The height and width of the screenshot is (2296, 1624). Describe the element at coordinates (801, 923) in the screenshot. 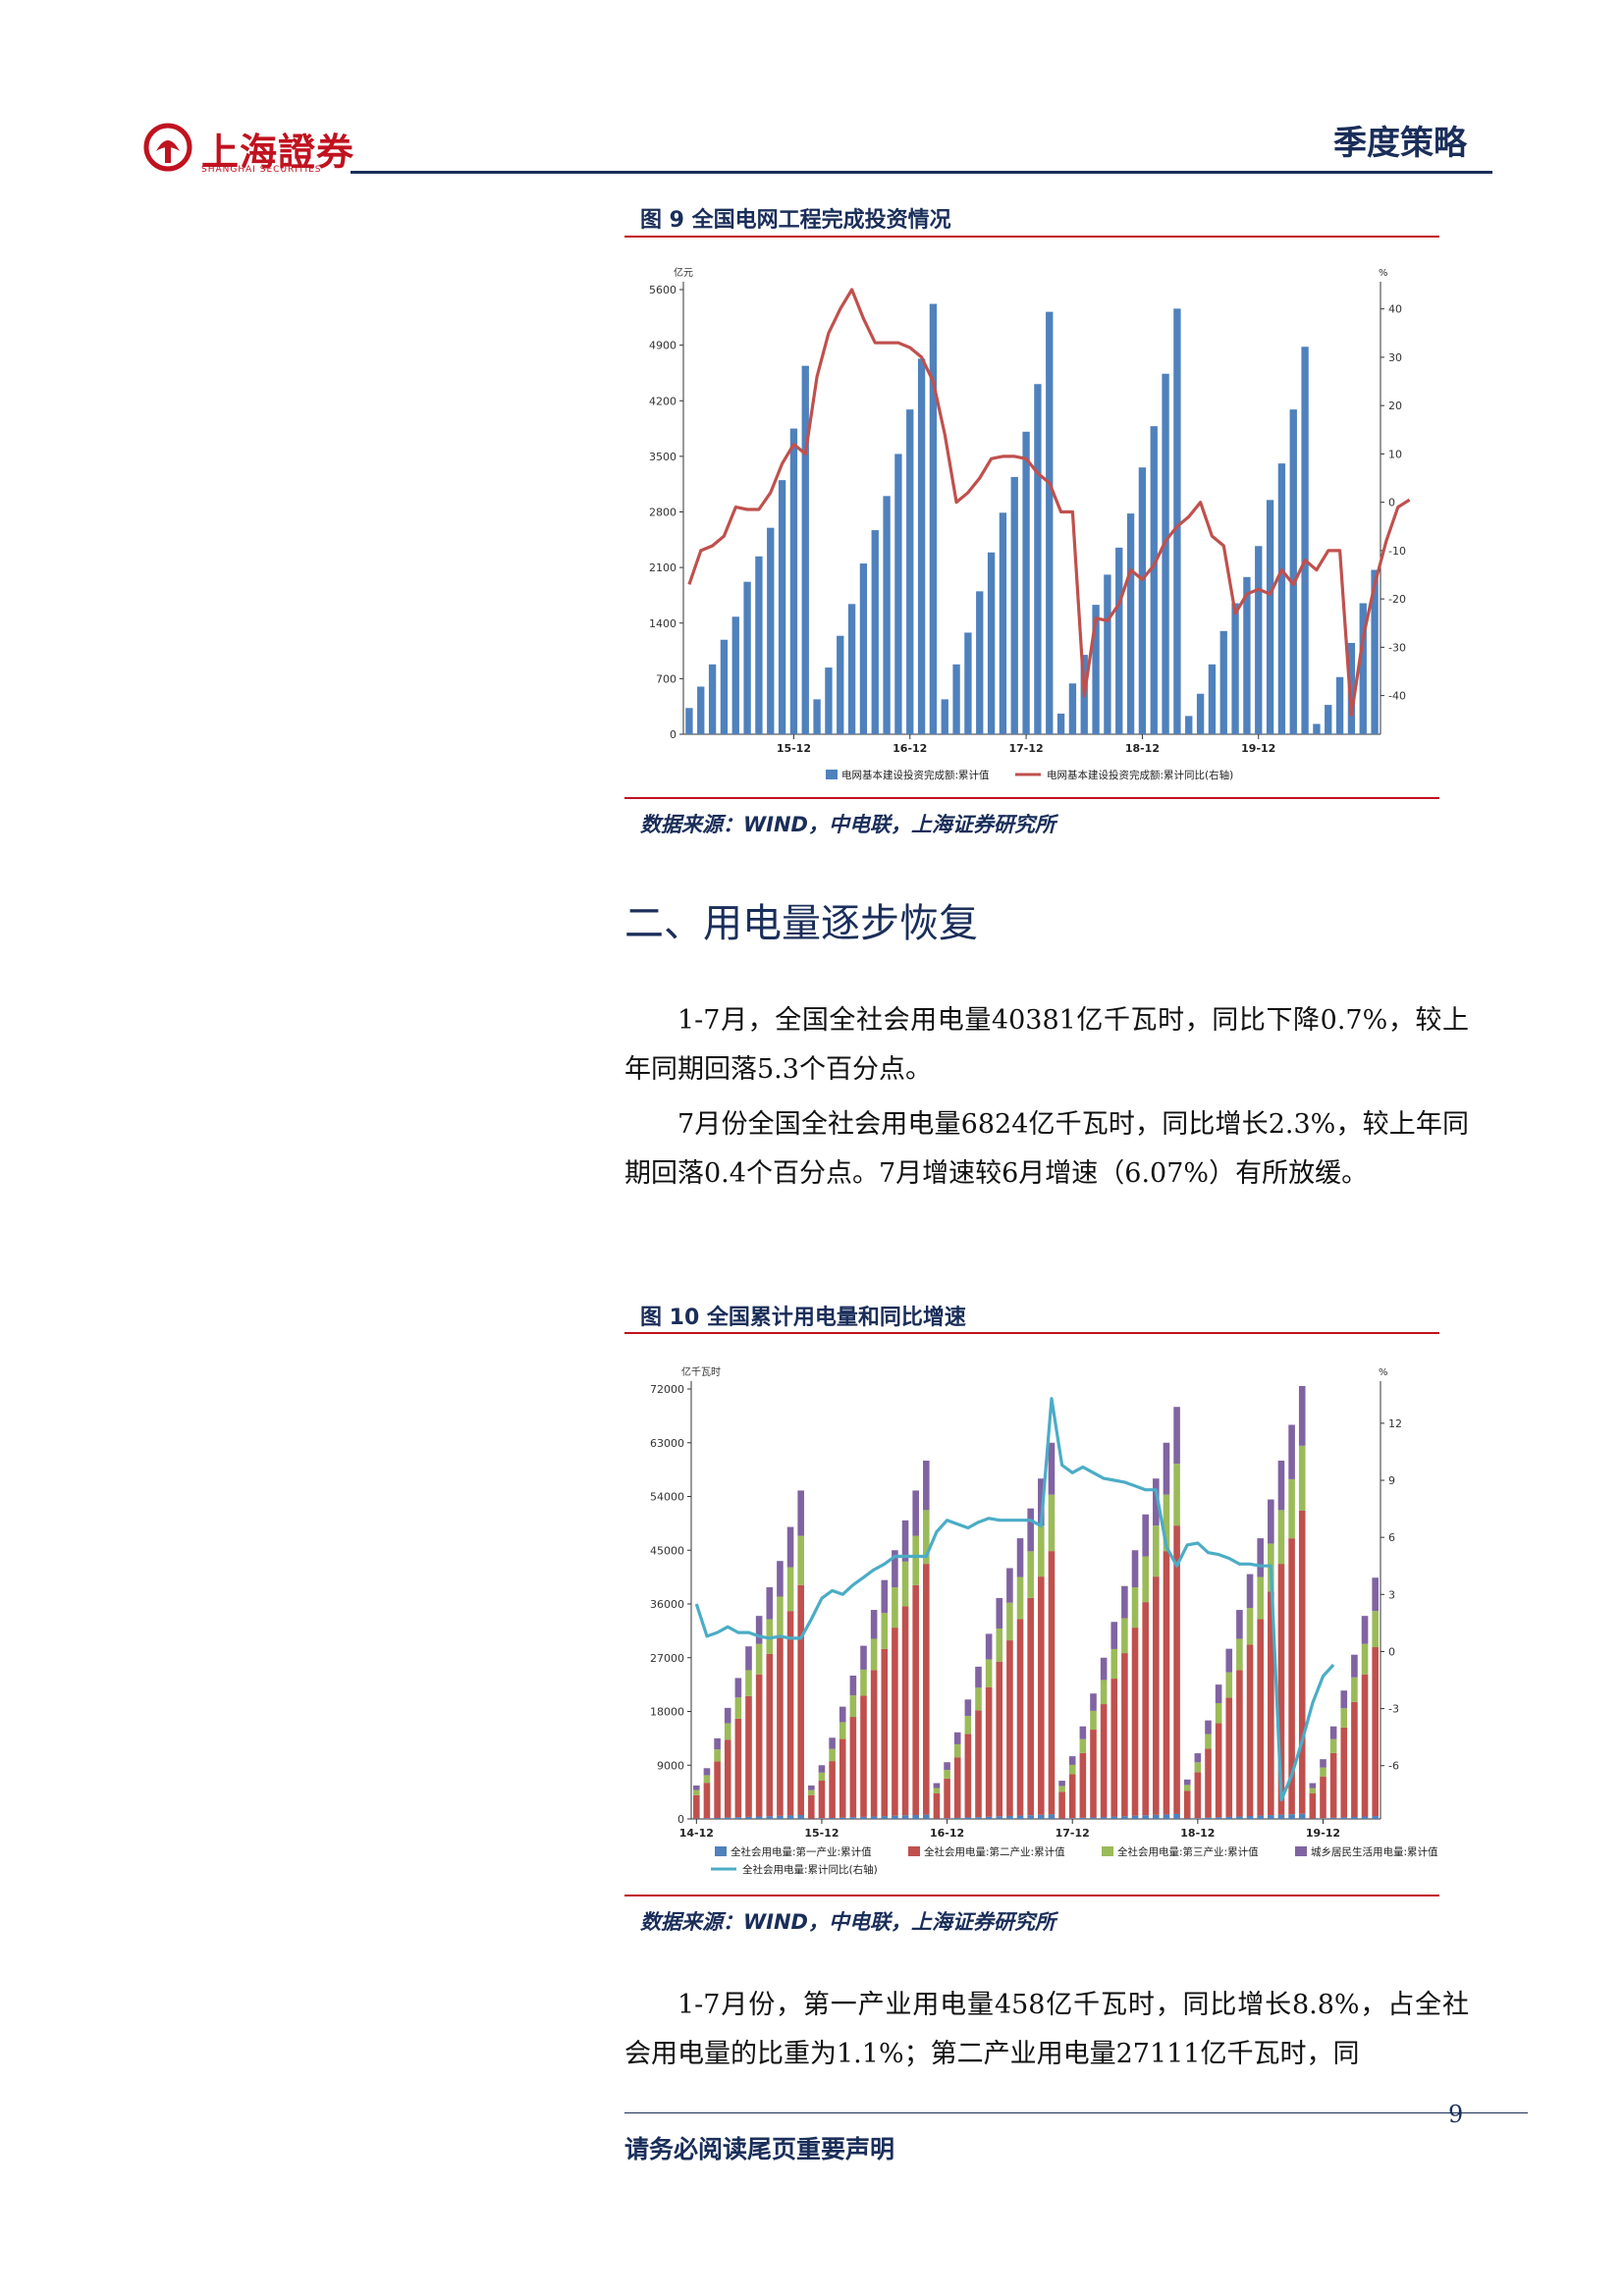

I see `section-heading: 二、用电量逐步恢复` at that location.